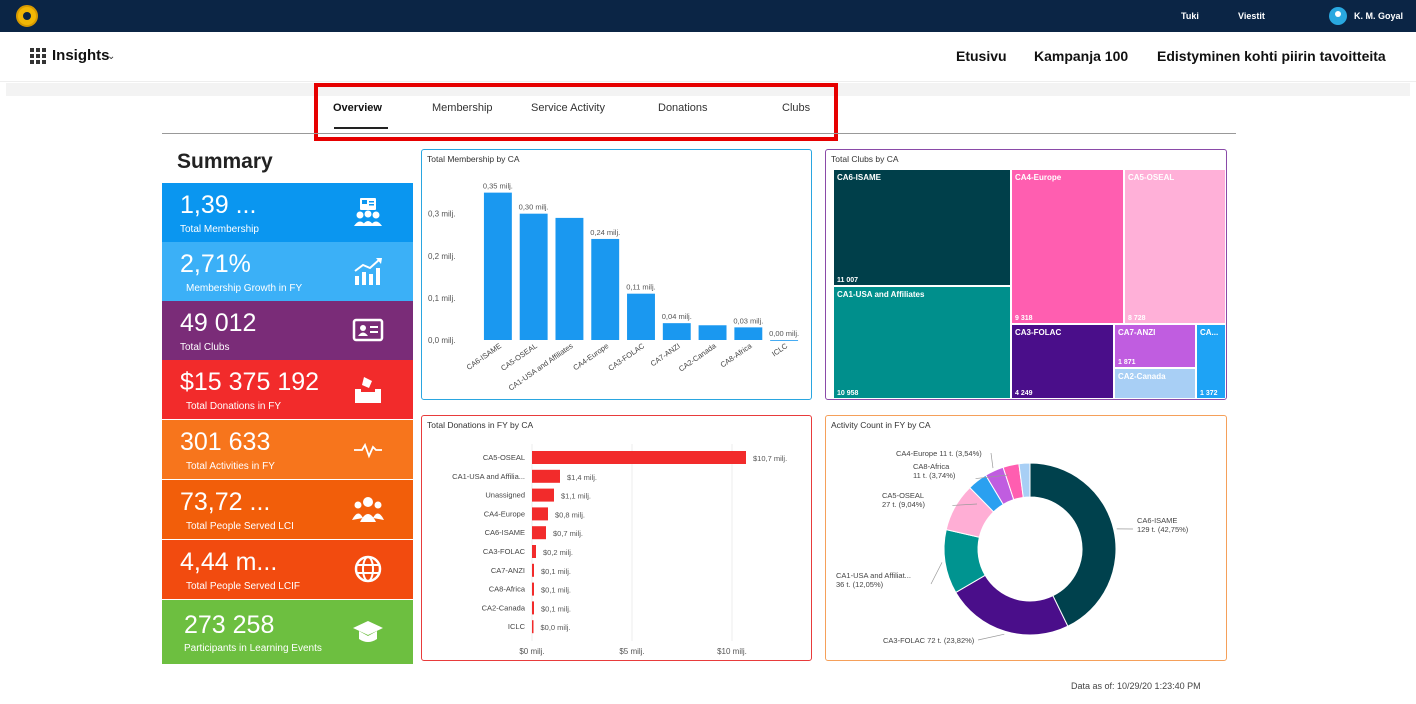 This screenshot has height=704, width=1416. What do you see at coordinates (1379, 16) in the screenshot?
I see `user-name: K. M. Goyal` at bounding box center [1379, 16].